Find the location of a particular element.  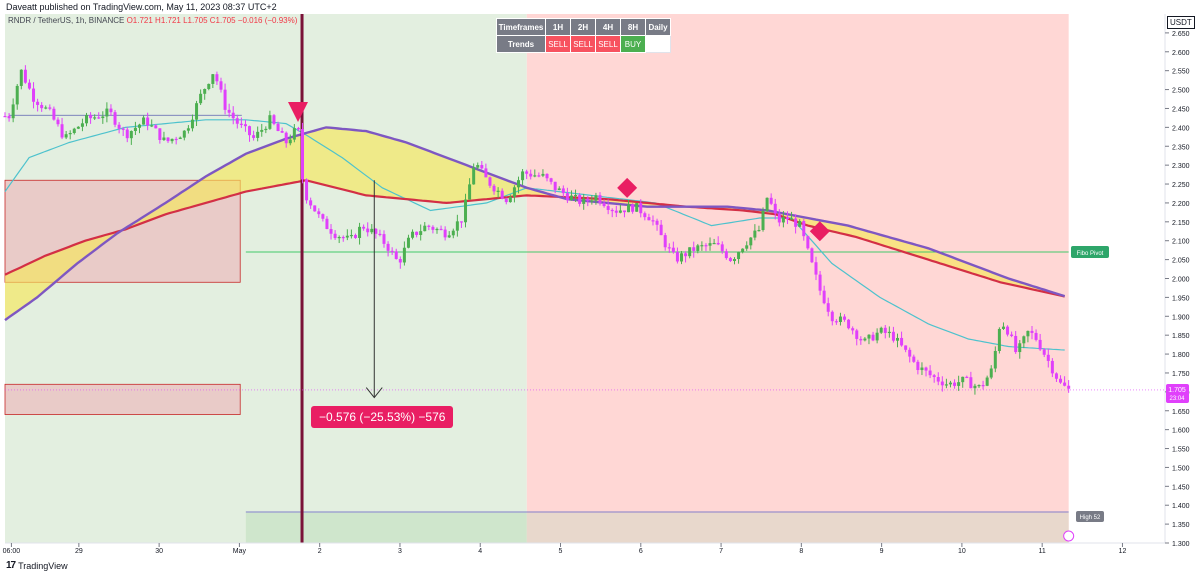

fibo-pivot-label: Fibo Pivot is located at coordinates (1090, 254).